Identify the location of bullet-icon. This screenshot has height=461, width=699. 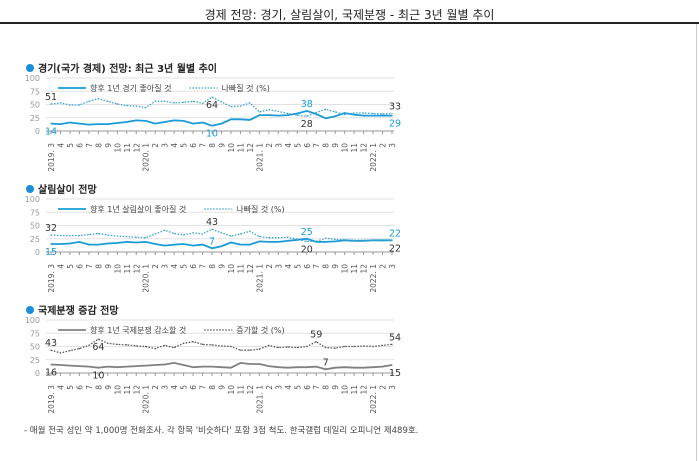
(30, 68).